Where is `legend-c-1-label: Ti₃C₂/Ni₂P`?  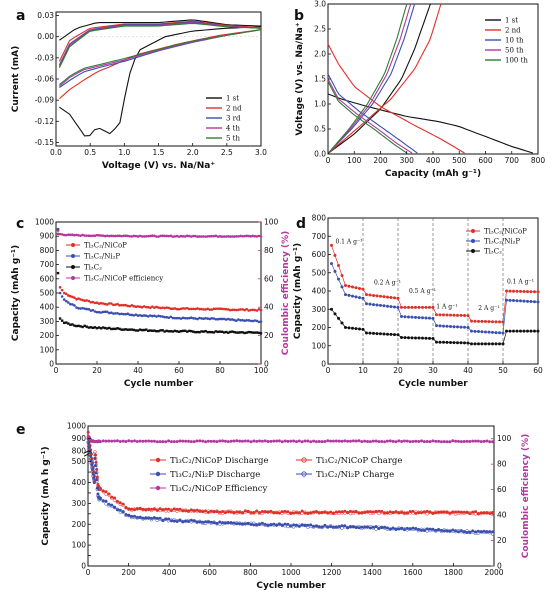
legend-c-1-label: Ti₃C₂/Ni₂P is located at coordinates (102, 257).